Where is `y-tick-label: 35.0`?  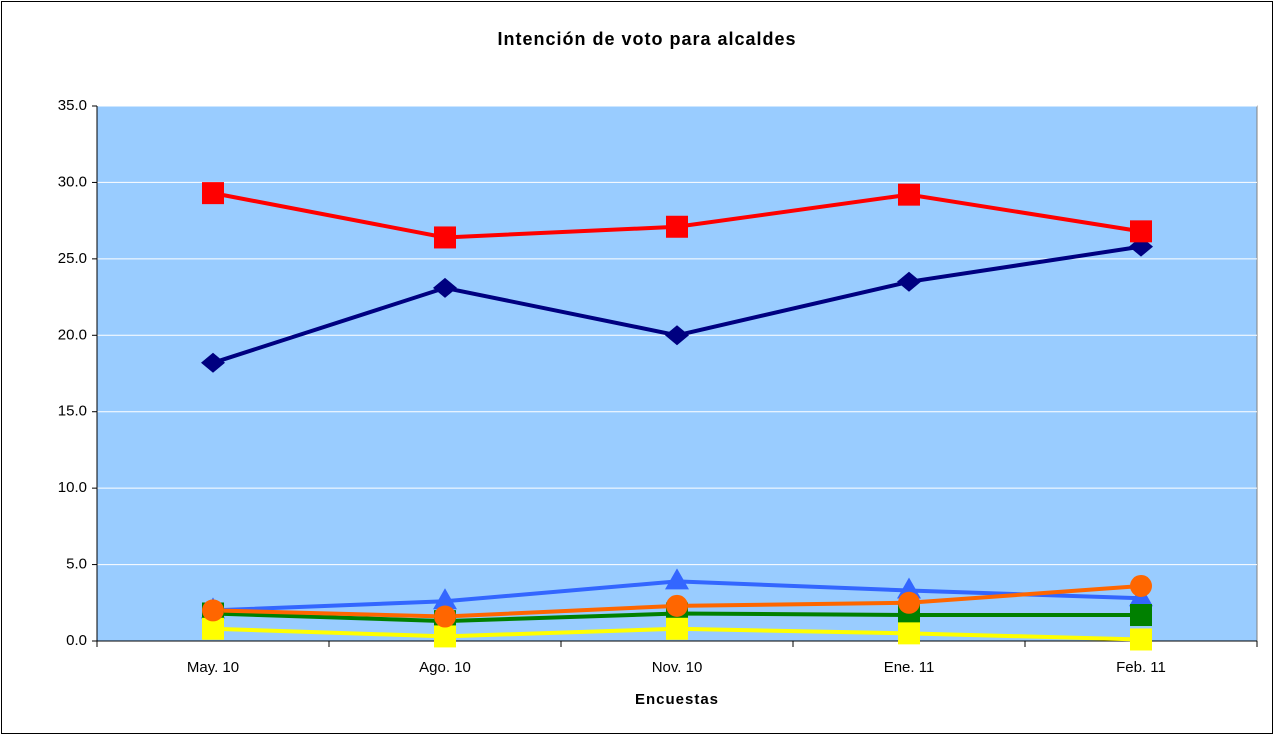
y-tick-label: 35.0 is located at coordinates (72, 105).